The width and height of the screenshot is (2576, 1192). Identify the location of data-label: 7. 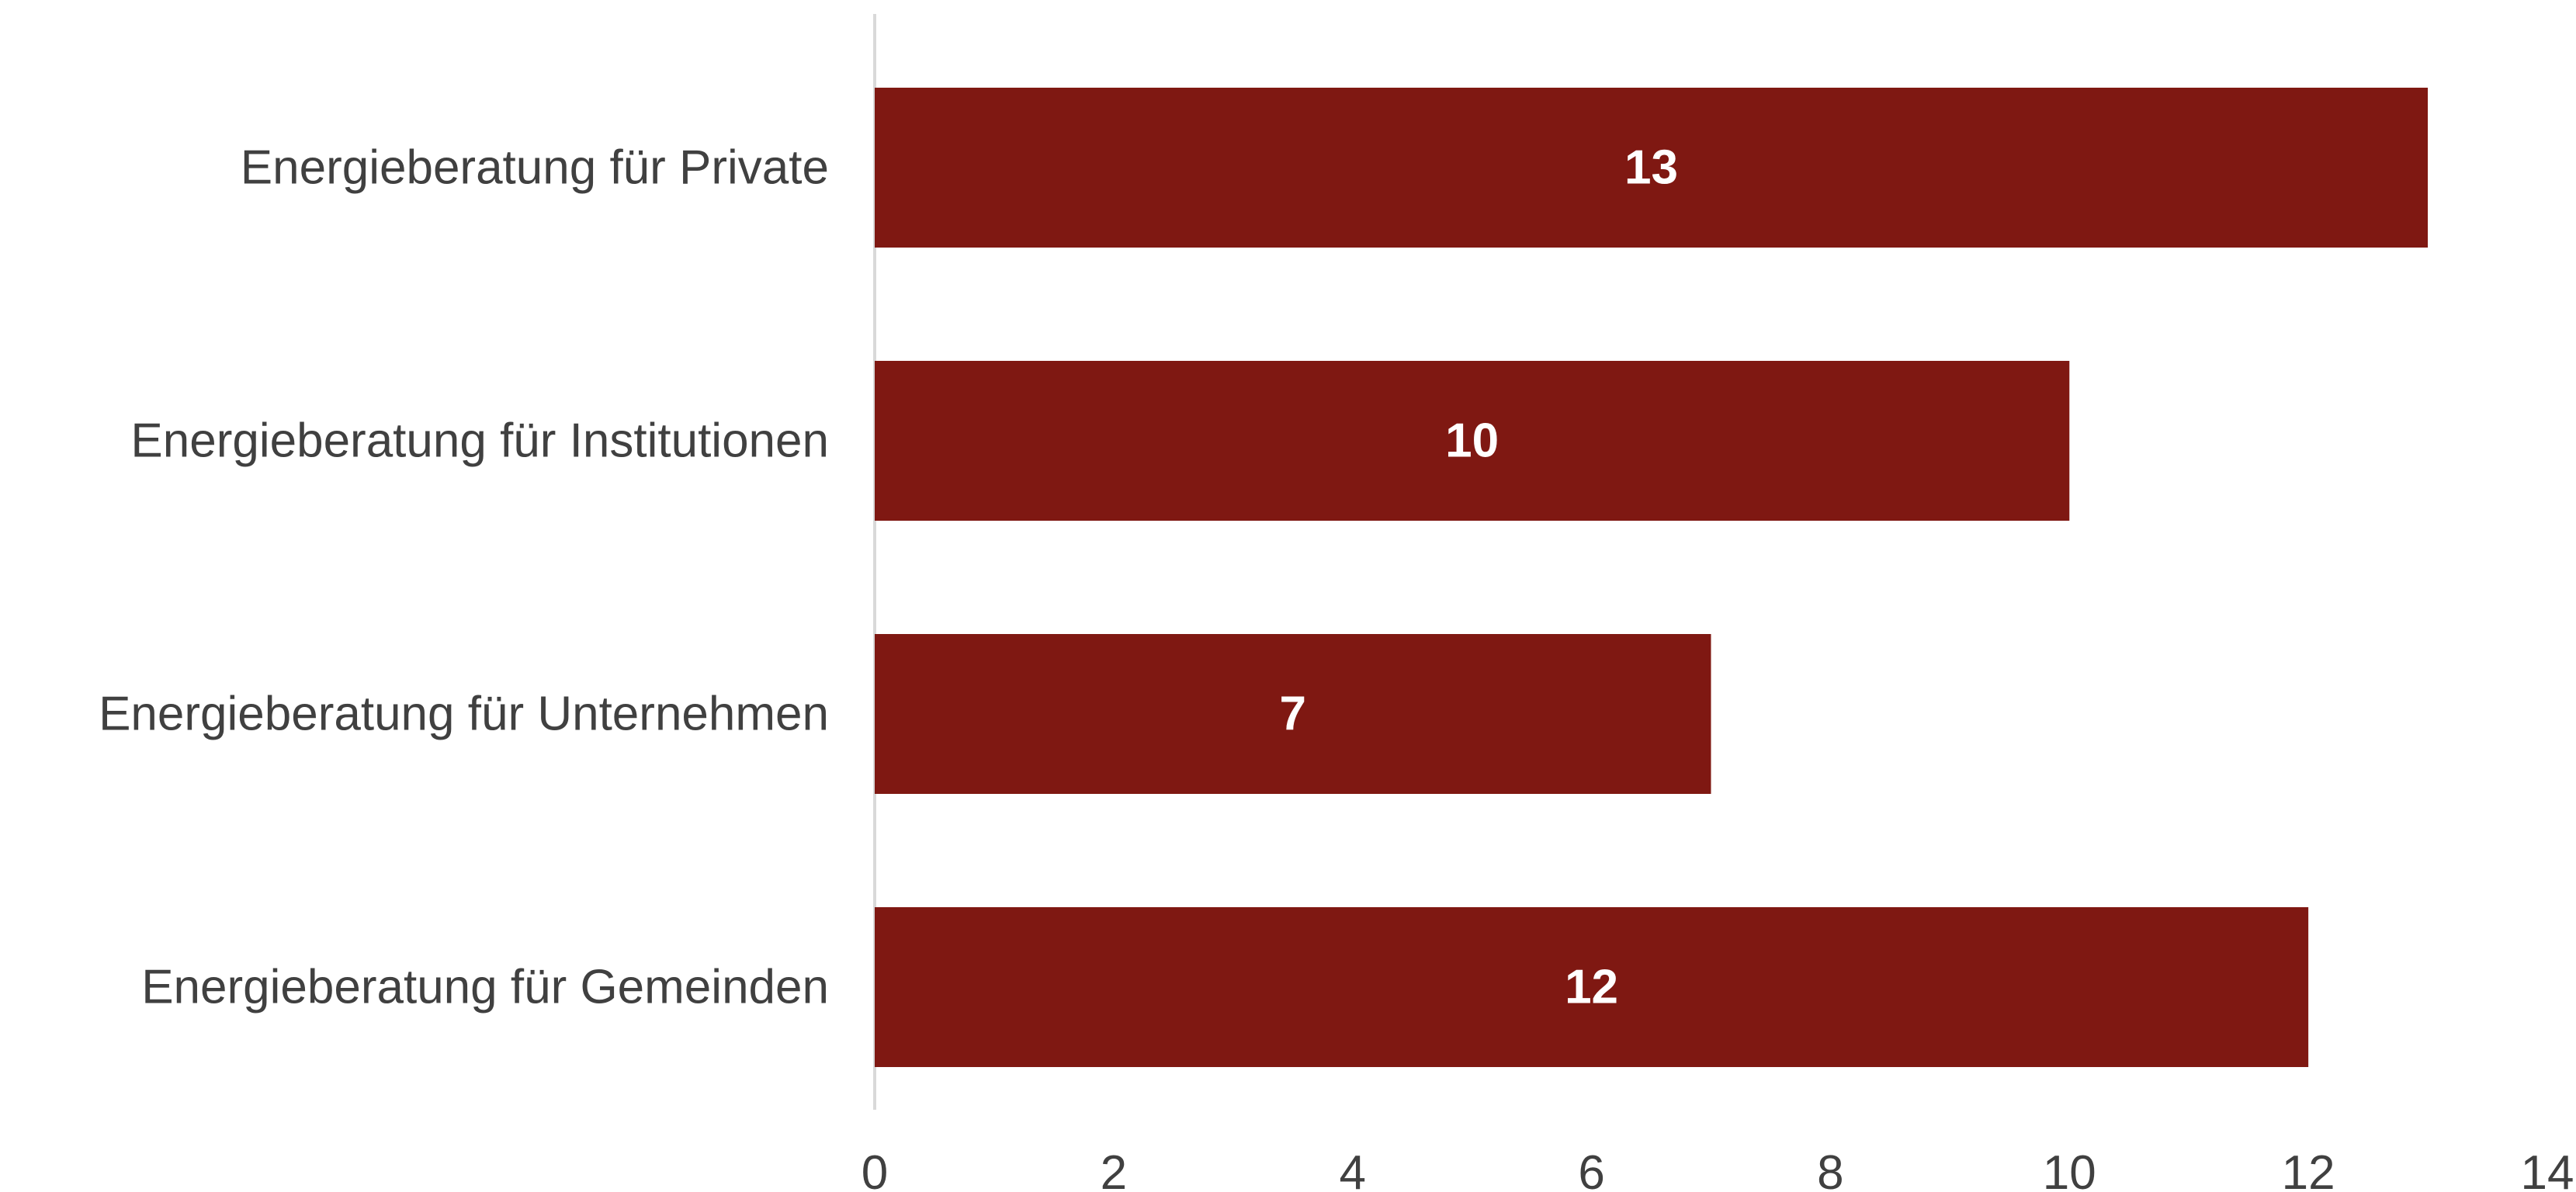
(1293, 714).